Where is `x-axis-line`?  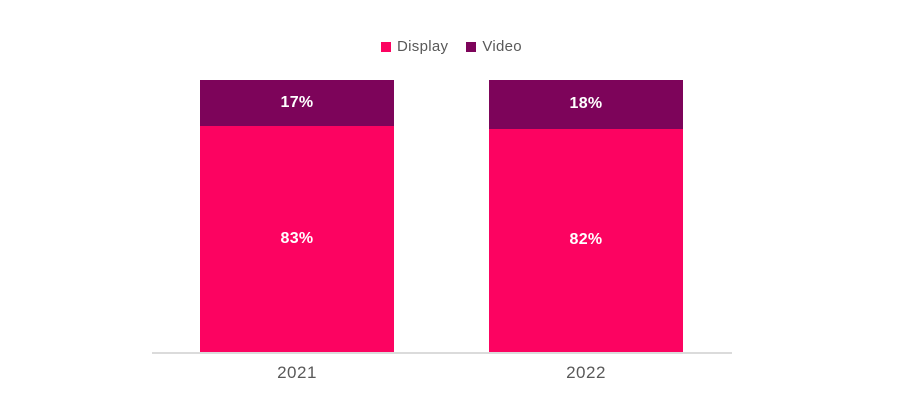
x-axis-line is located at coordinates (442, 353).